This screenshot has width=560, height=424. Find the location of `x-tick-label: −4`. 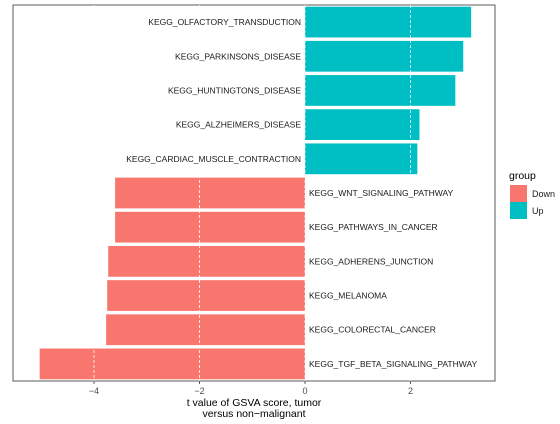

x-tick-label: −4 is located at coordinates (94, 391).